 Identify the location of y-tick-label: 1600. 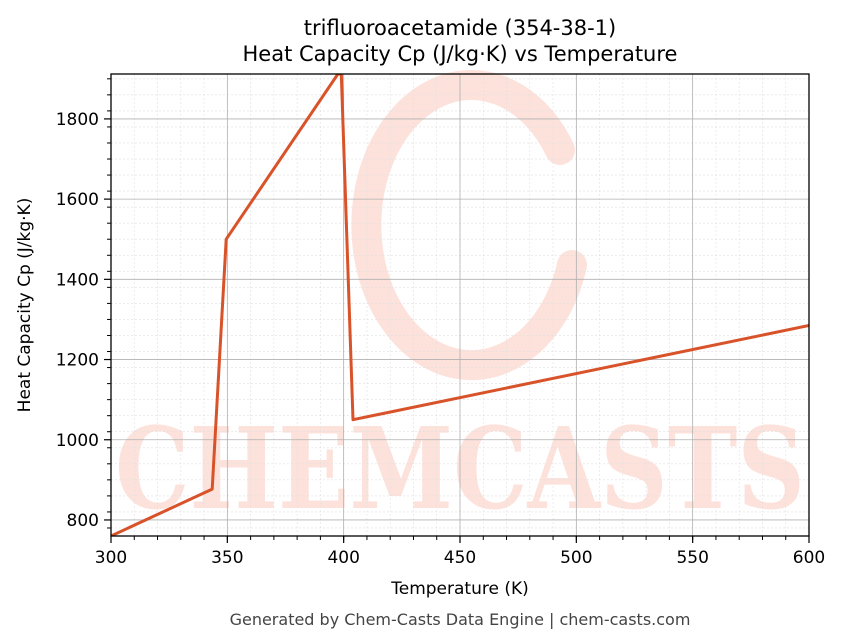
(77, 200).